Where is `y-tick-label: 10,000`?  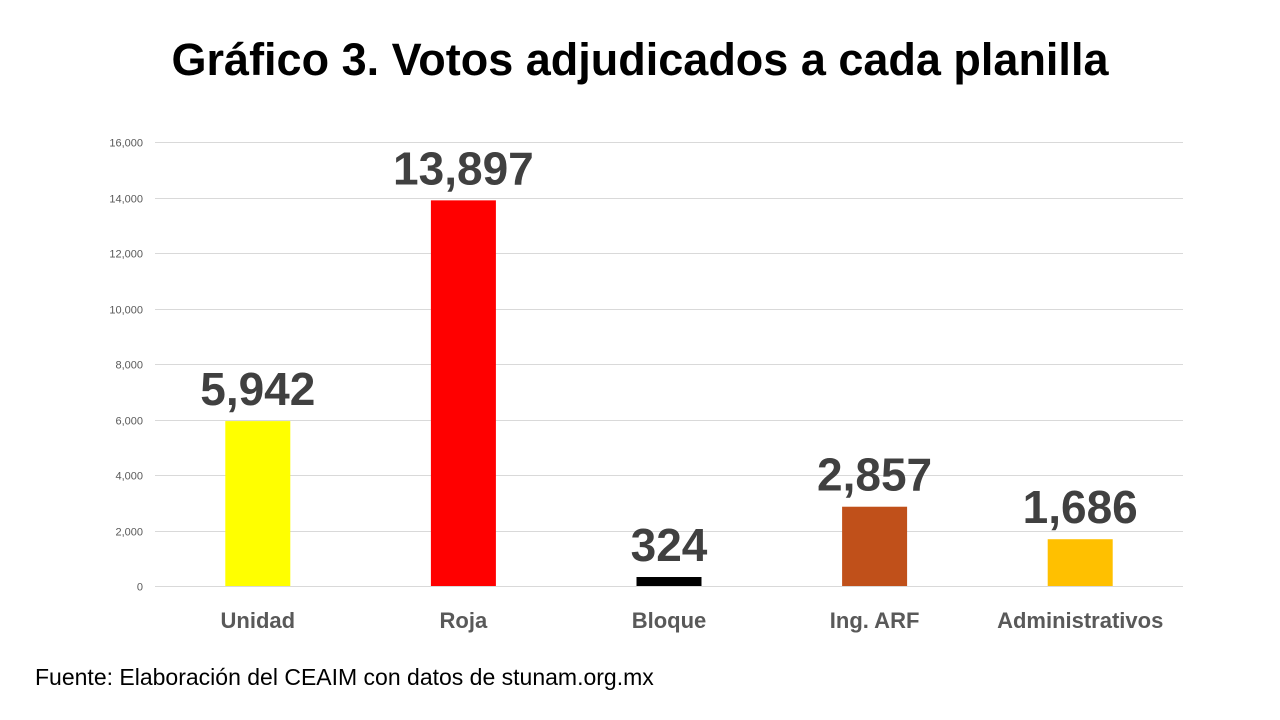 y-tick-label: 10,000 is located at coordinates (126, 311).